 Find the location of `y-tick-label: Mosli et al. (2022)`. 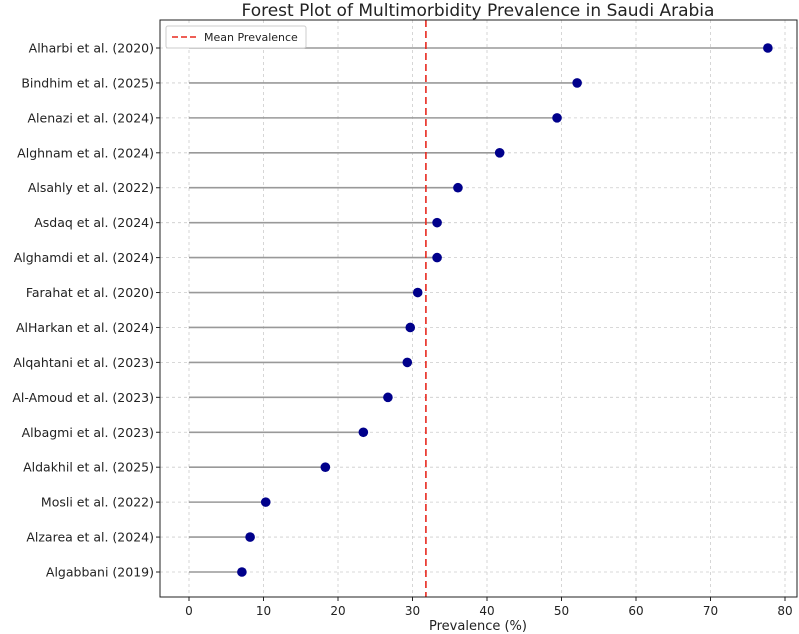

y-tick-label: Mosli et al. (2022) is located at coordinates (97, 502).